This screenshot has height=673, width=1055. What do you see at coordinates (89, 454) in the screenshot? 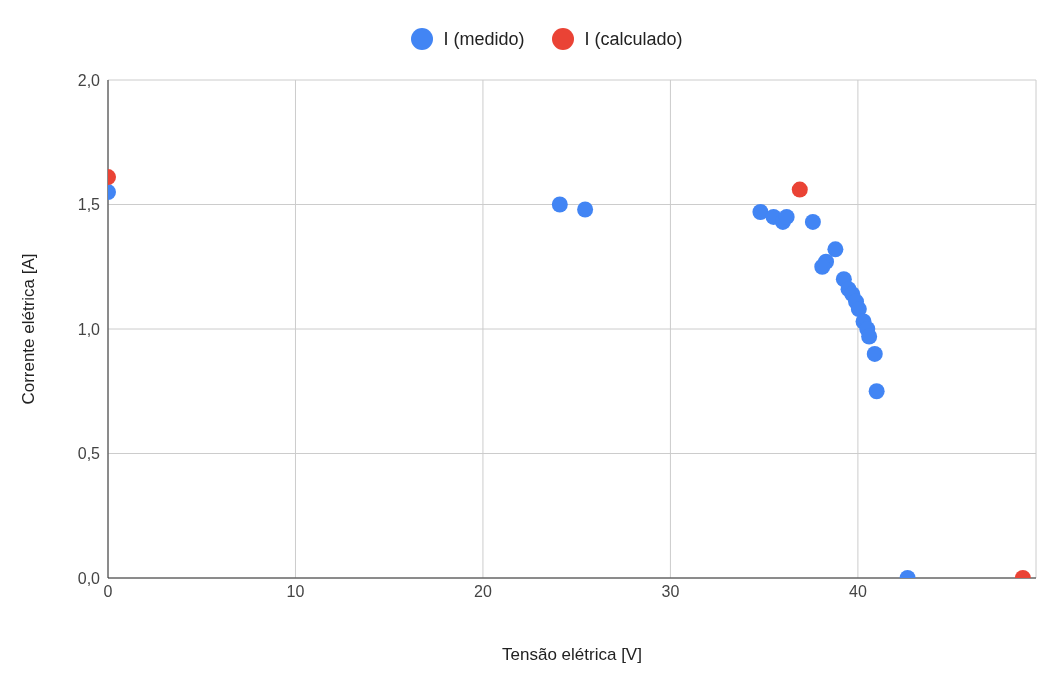
I see `y-tick-label: 0,5` at bounding box center [89, 454].